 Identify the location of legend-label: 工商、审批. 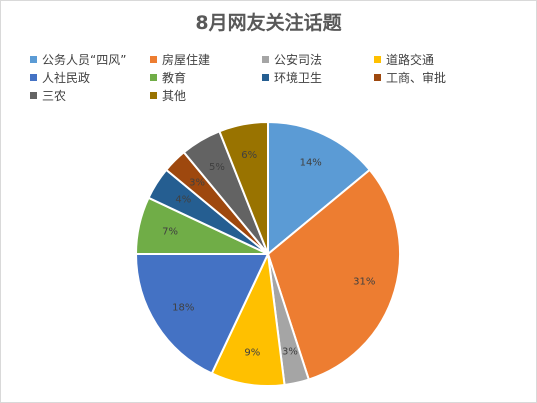
(416, 78).